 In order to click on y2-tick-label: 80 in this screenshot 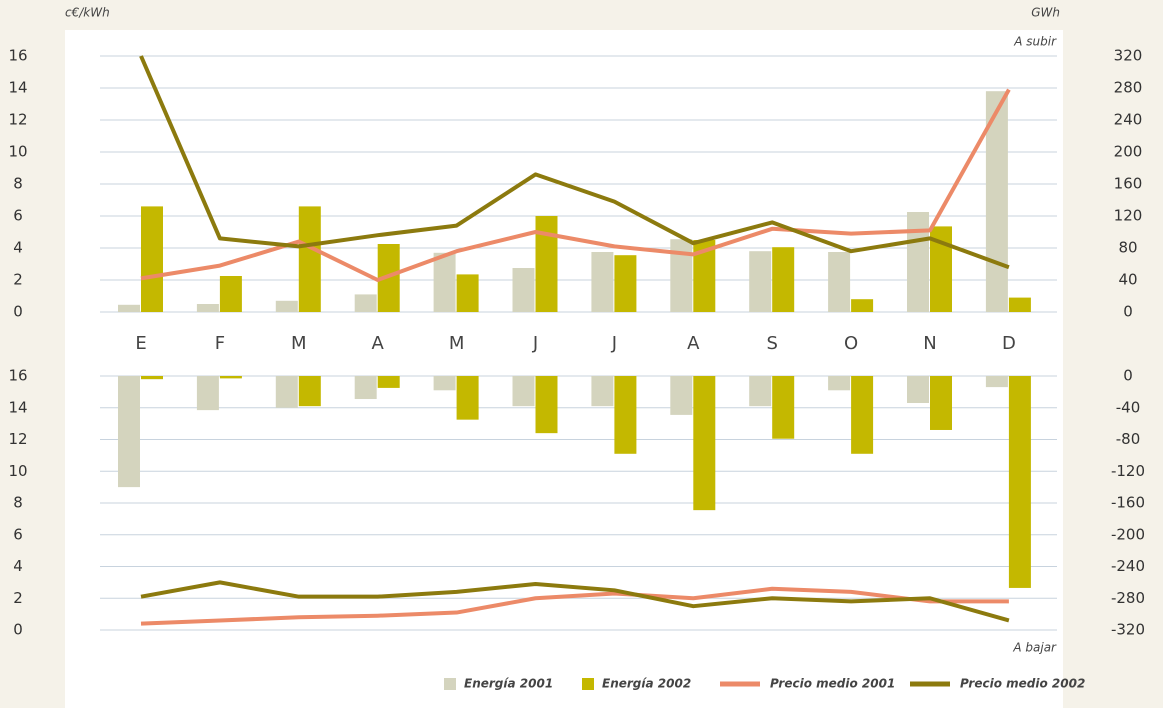, I will do `click(1127, 248)`.